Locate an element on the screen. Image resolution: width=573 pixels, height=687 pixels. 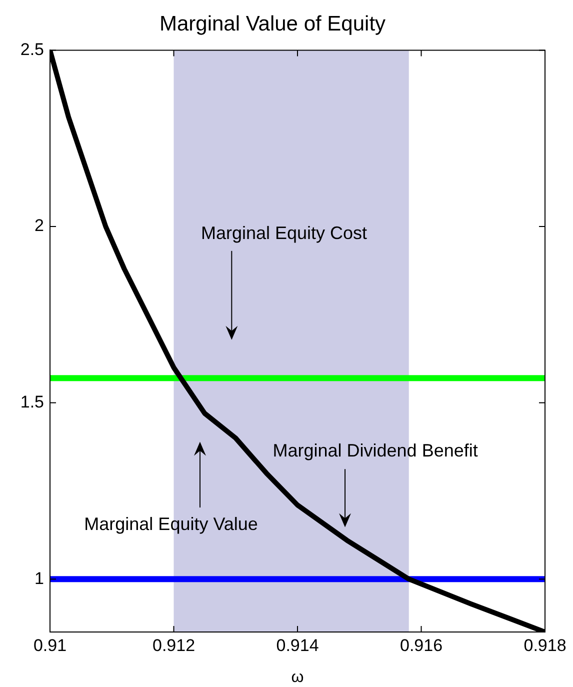
annotation: Marginal Dividend Benefit is located at coordinates (375, 450).